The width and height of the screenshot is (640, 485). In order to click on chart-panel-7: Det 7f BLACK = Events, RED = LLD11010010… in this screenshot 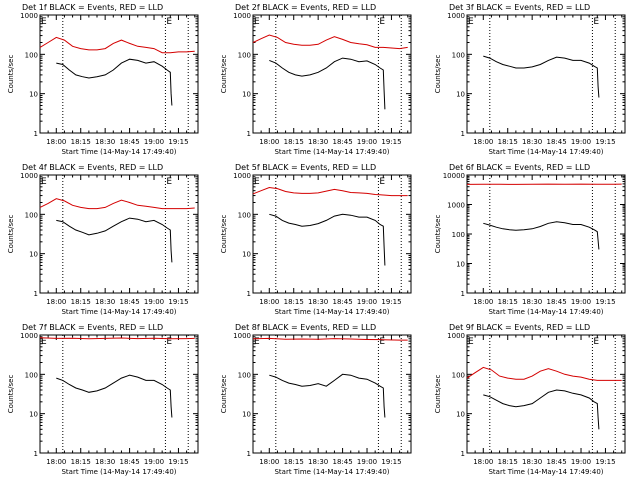, I will do `click(102, 399)`.